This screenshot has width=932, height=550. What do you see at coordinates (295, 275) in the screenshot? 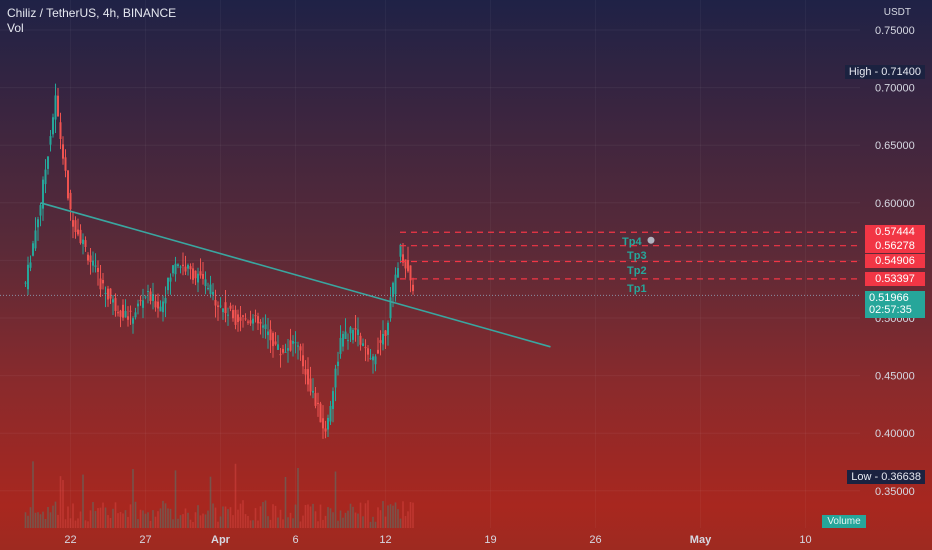
I see `trendline` at bounding box center [295, 275].